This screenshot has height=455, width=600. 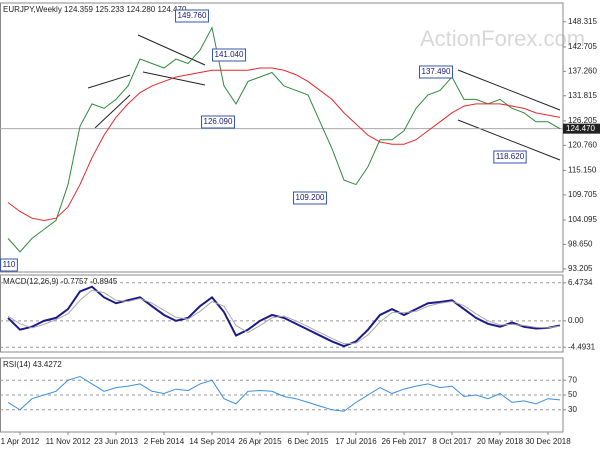 I want to click on annotation: 118.620, so click(x=510, y=156).